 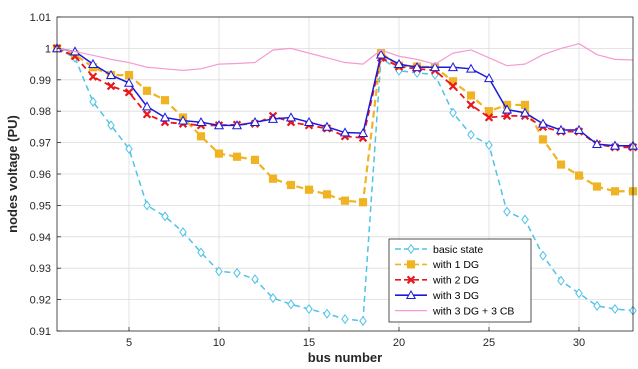 I want to click on y-tick-label: 0.95, so click(x=40, y=206).